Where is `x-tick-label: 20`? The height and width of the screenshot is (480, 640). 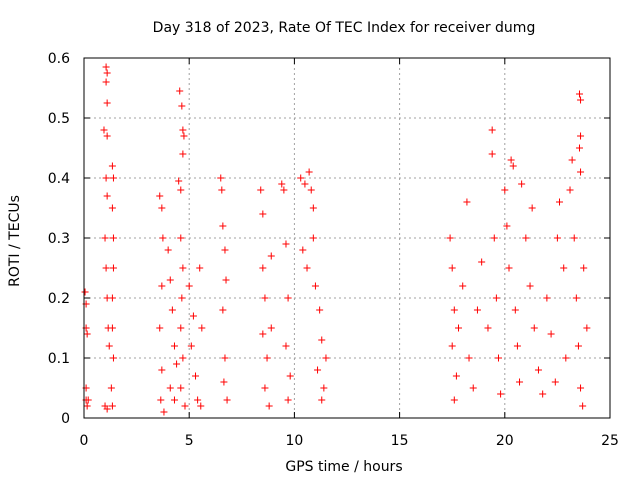 x-tick-label: 20 is located at coordinates (505, 441).